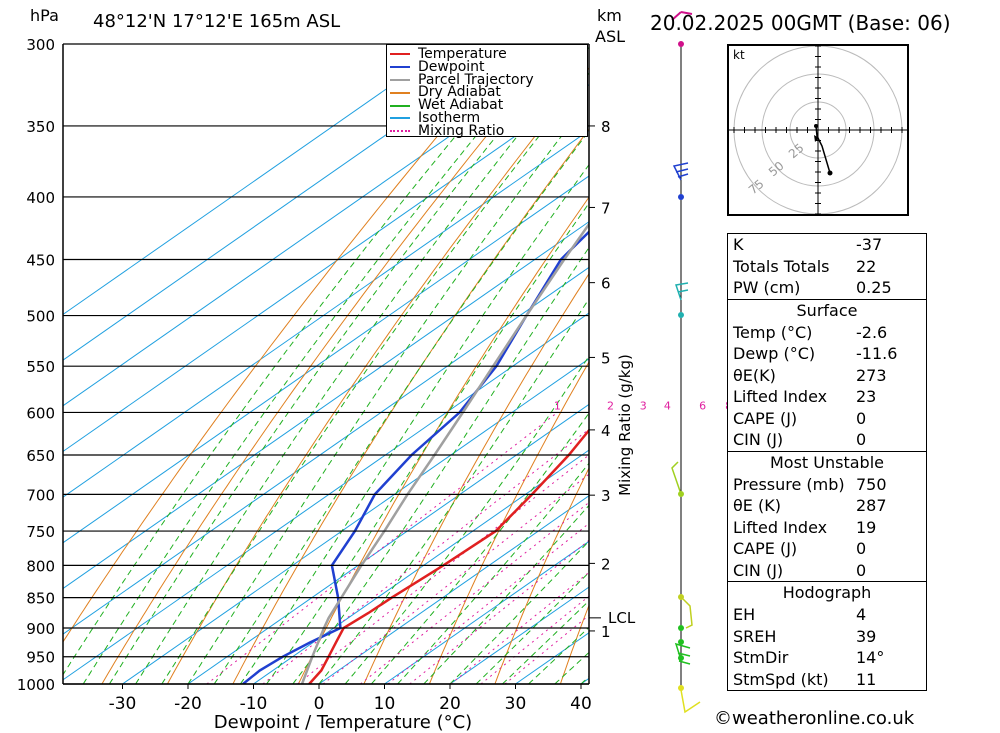  What do you see at coordinates (461, 105) in the screenshot?
I see `legend-label: Wet Adiabat` at bounding box center [461, 105].